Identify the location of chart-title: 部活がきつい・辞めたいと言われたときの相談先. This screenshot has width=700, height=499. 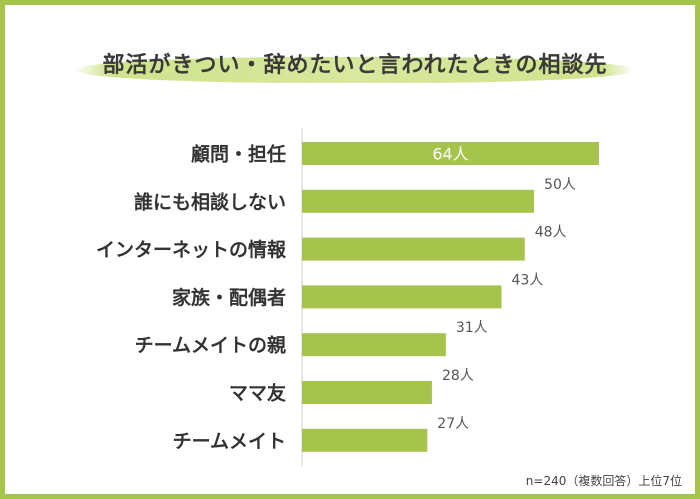
(355, 65).